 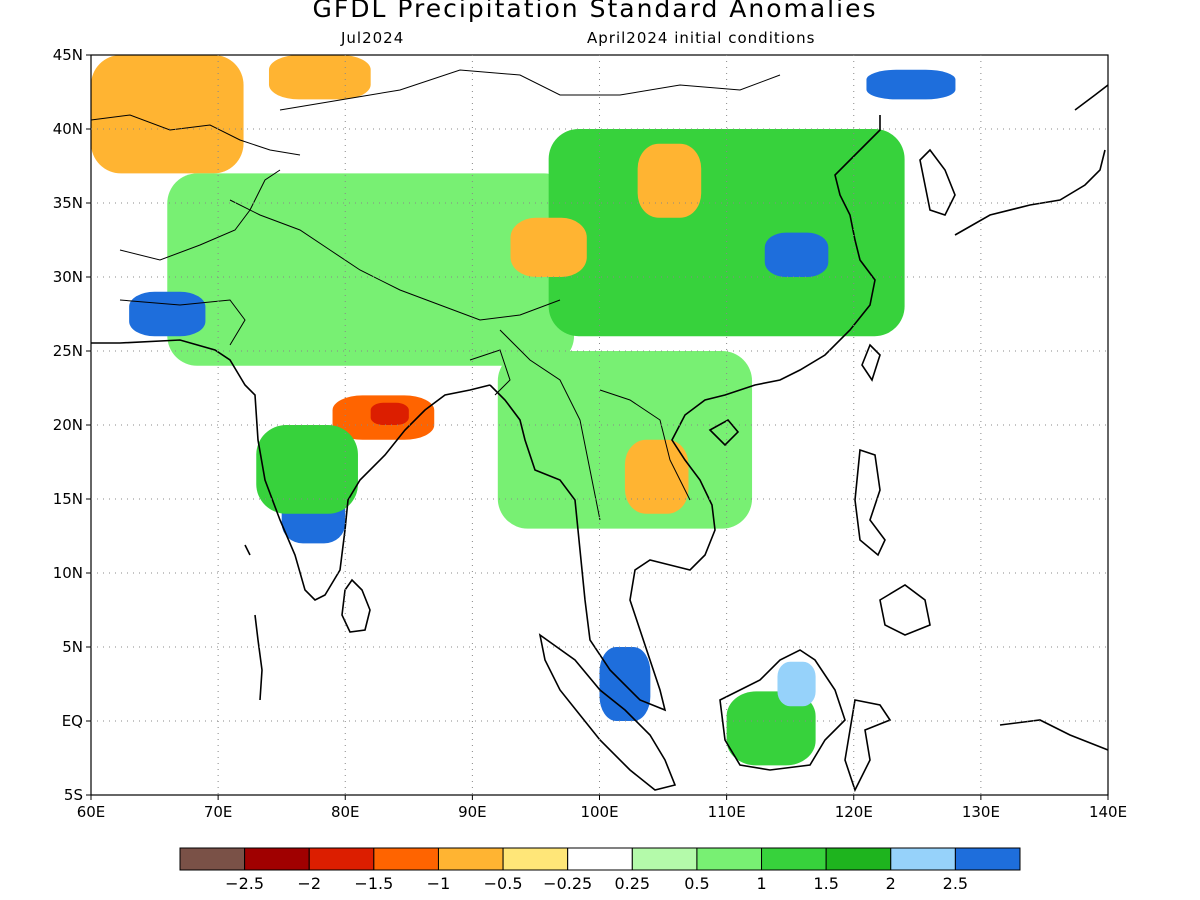 I want to click on border-afghan, so click(x=182, y=322).